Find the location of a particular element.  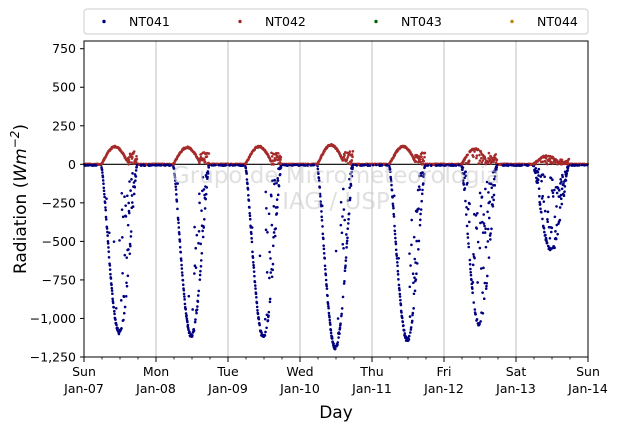

y-axis-label: Radiation (Wm−2) is located at coordinates (19, 199).